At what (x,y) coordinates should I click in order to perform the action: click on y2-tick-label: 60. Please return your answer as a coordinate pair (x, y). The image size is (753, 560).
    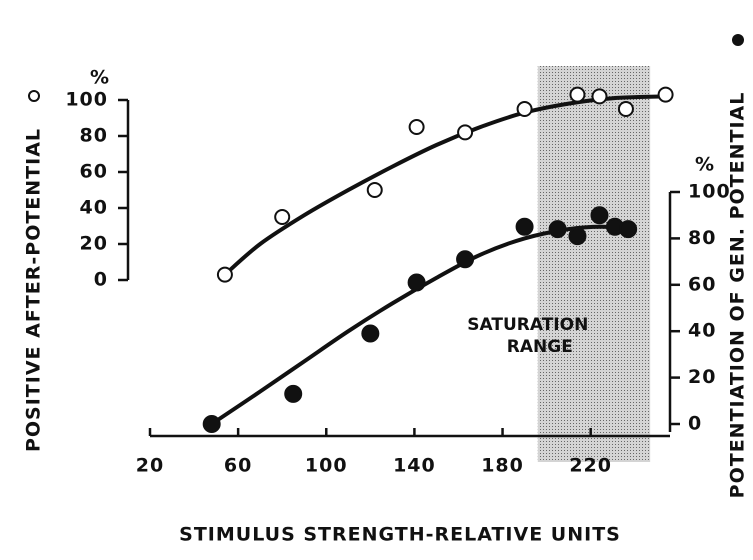
    Looking at the image, I should click on (702, 284).